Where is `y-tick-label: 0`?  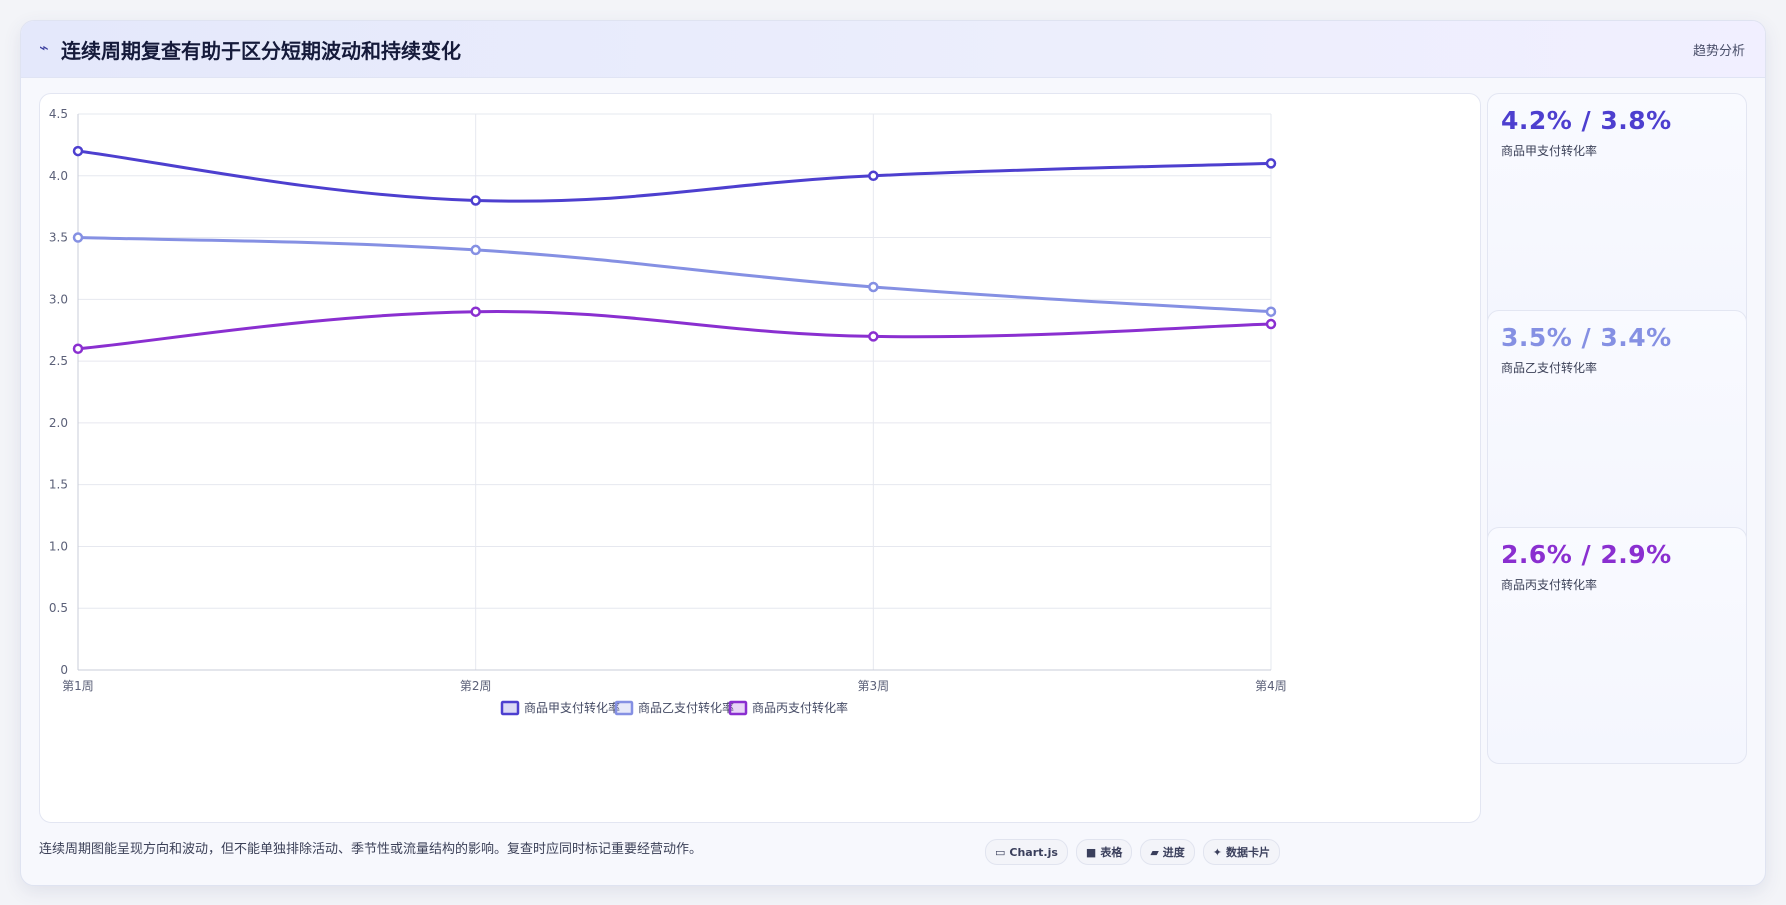 y-tick-label: 0 is located at coordinates (64, 670).